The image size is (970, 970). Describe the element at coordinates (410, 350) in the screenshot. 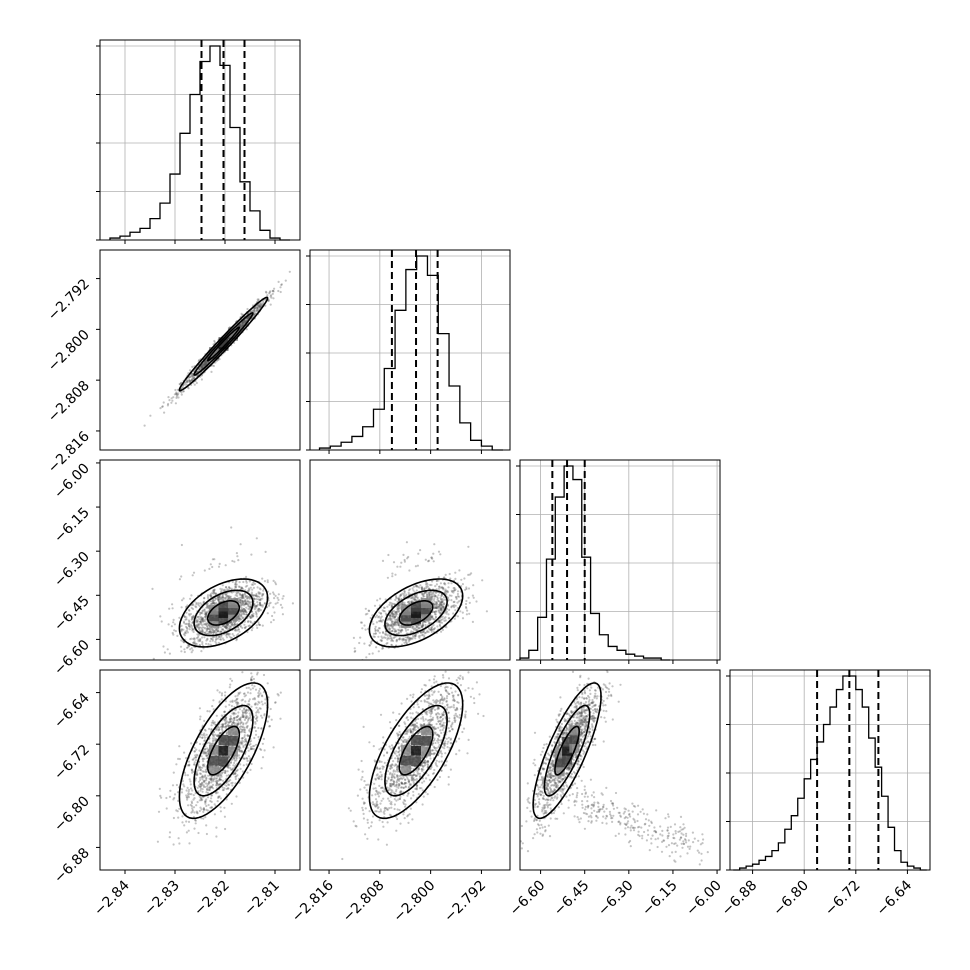

I see `axis-frame` at that location.